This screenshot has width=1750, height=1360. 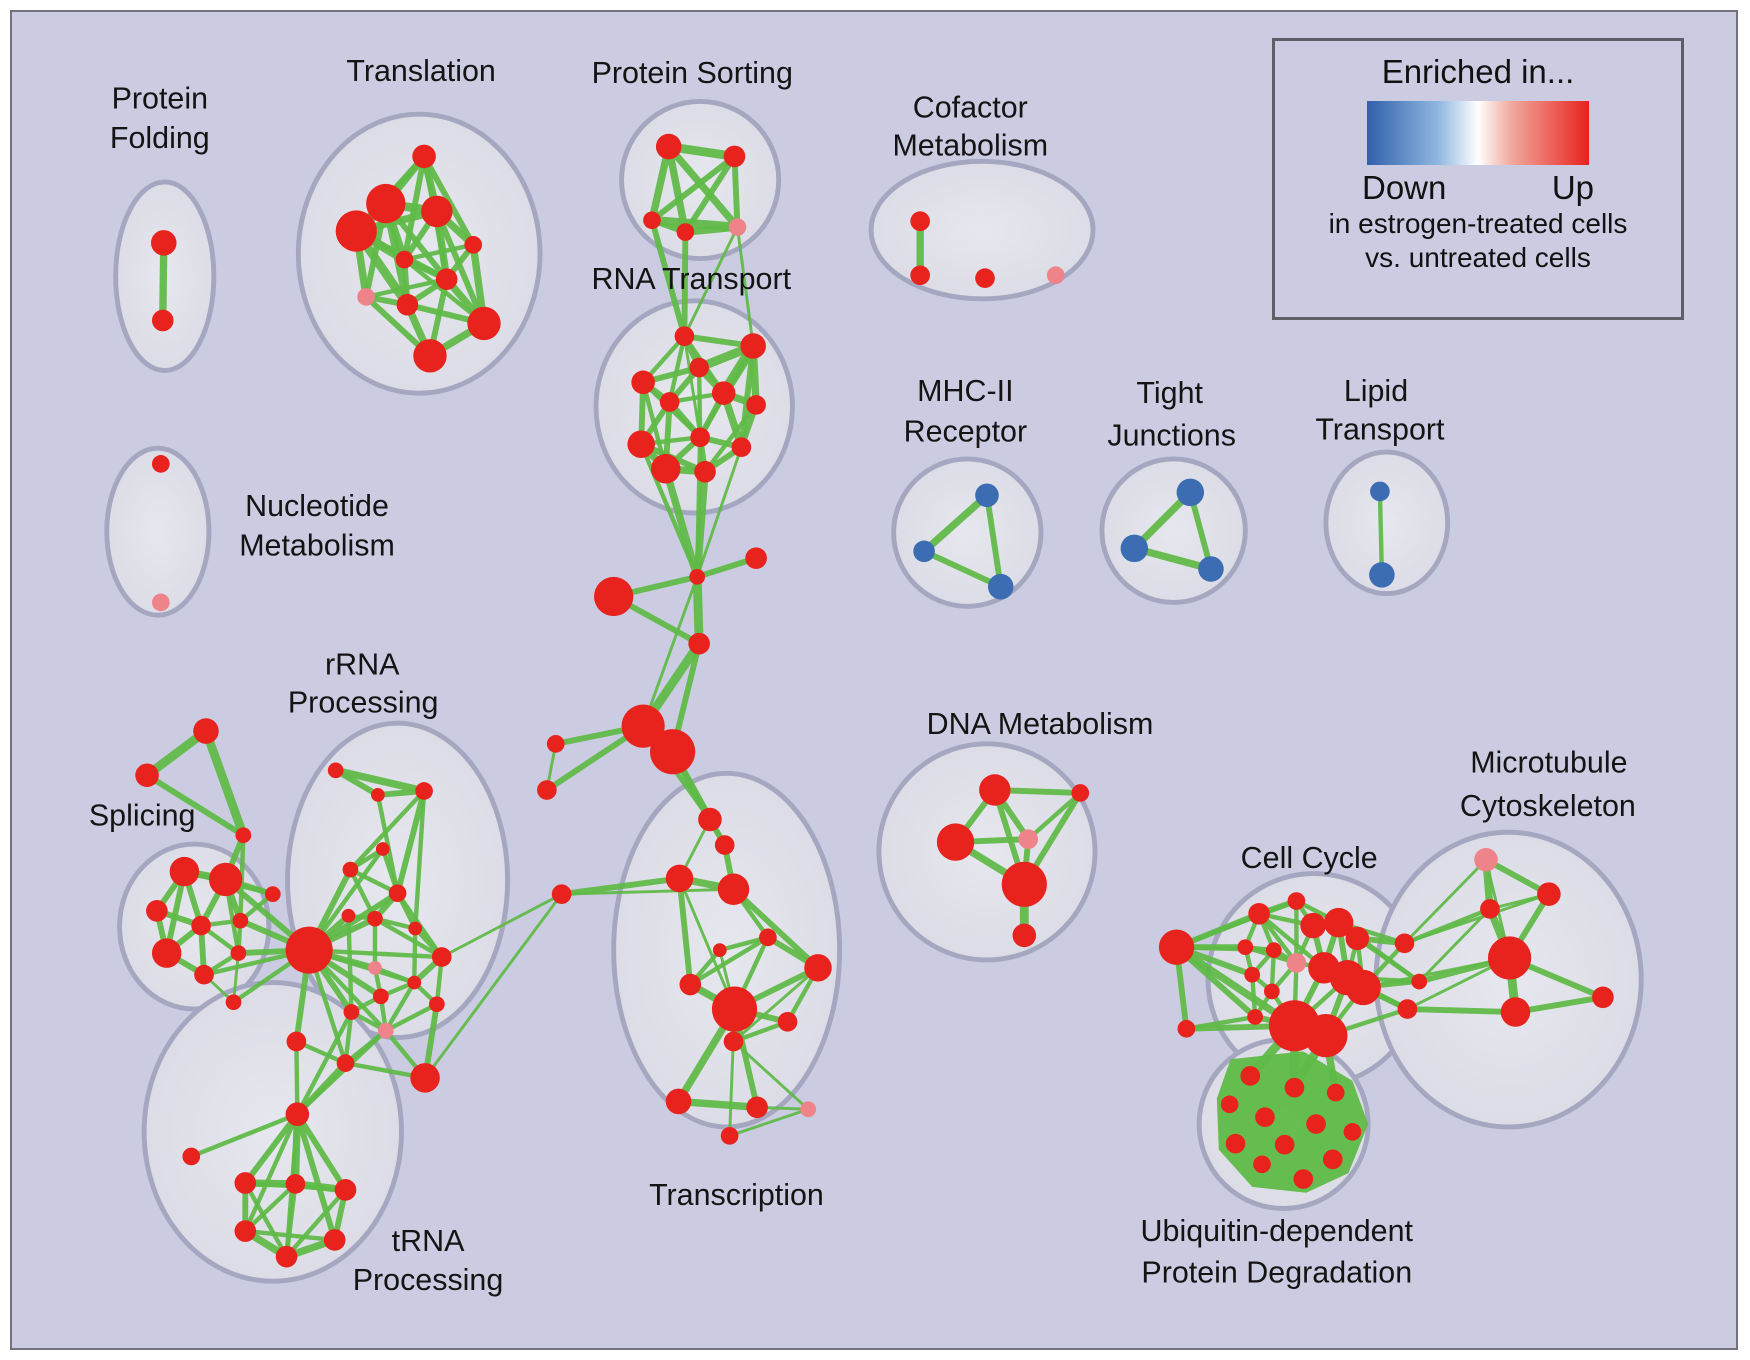 What do you see at coordinates (736, 1195) in the screenshot?
I see `cluster-label-transcription: Transcription` at bounding box center [736, 1195].